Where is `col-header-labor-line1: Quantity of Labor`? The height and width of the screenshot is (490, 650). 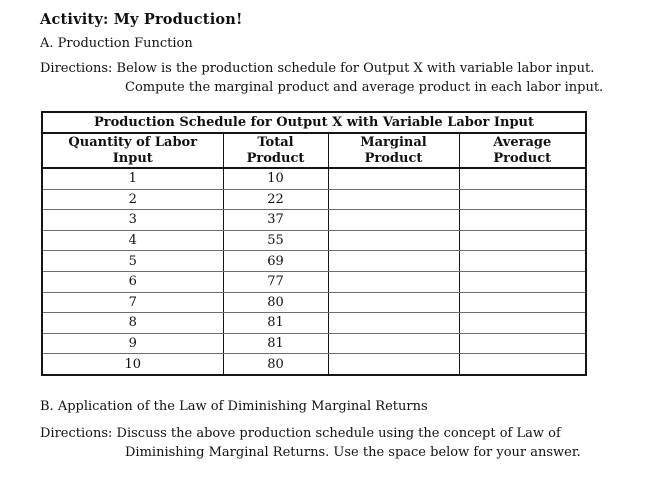 col-header-labor-line1: Quantity of Labor is located at coordinates (133, 142).